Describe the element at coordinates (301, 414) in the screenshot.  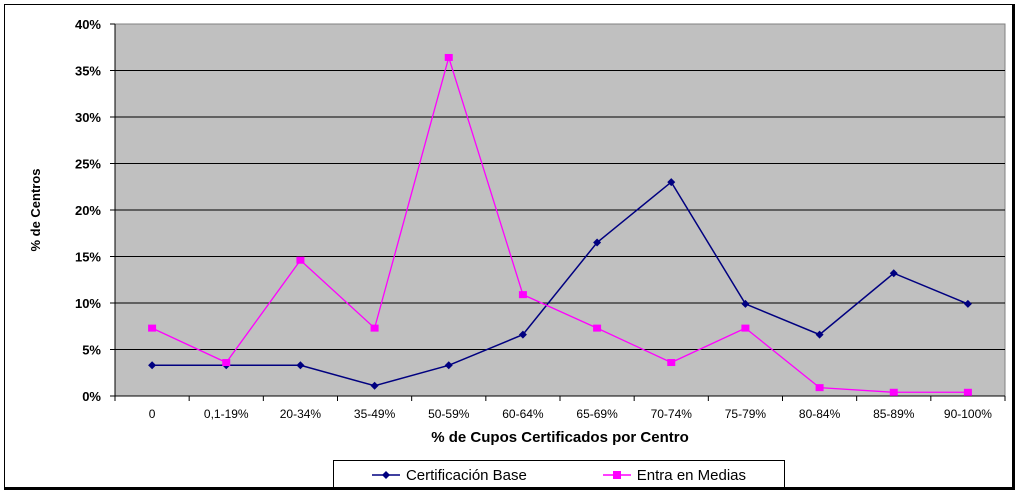
I see `x-tick-label: 20-34%` at that location.